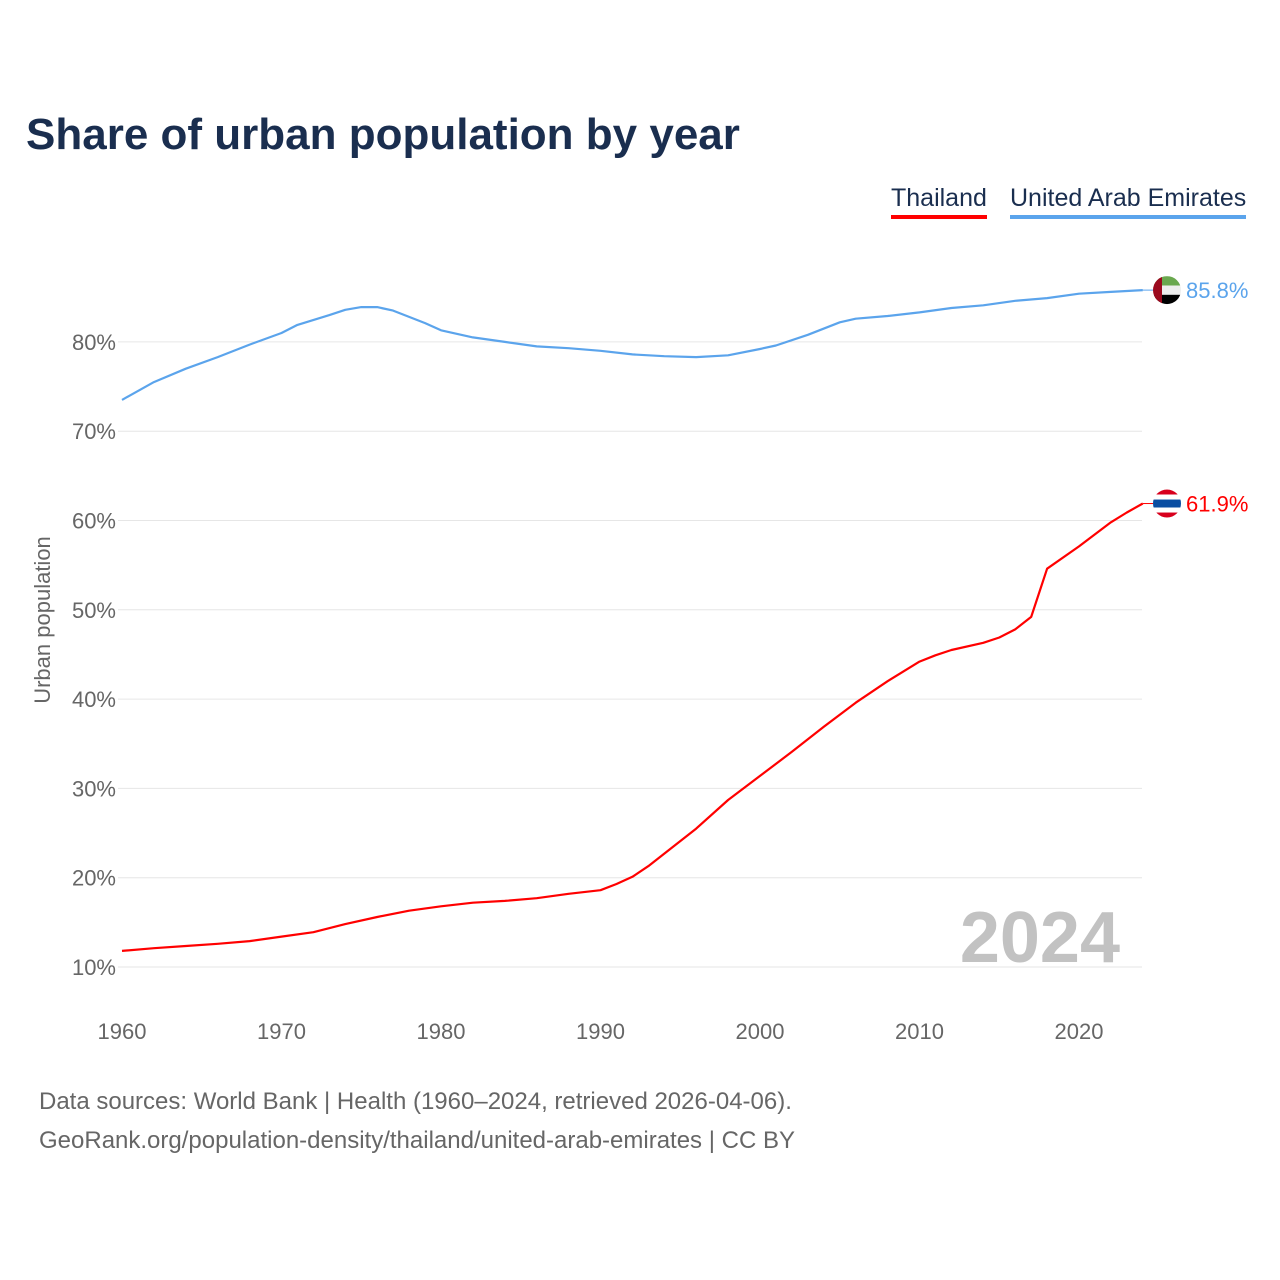  I want to click on chart-title: Share of urban population by year, so click(383, 134).